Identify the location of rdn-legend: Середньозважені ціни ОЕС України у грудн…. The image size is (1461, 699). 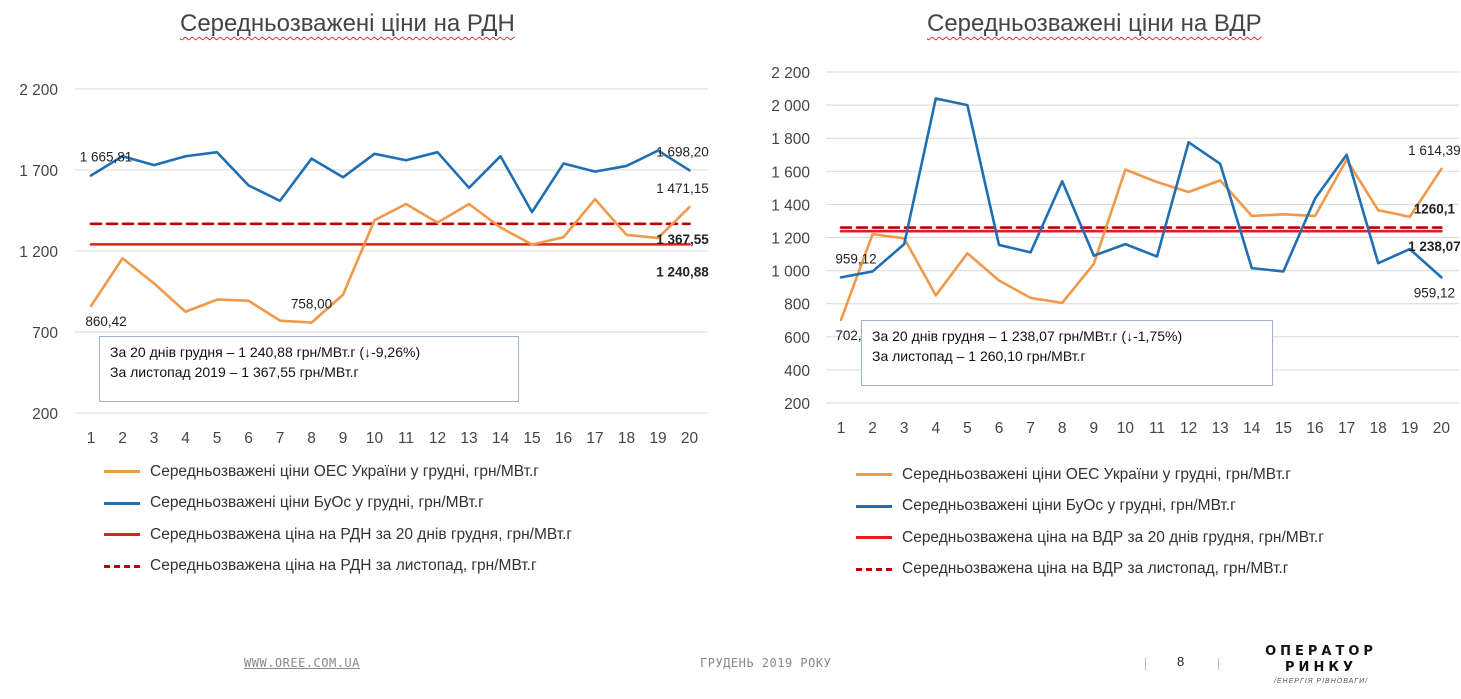
(338, 519).